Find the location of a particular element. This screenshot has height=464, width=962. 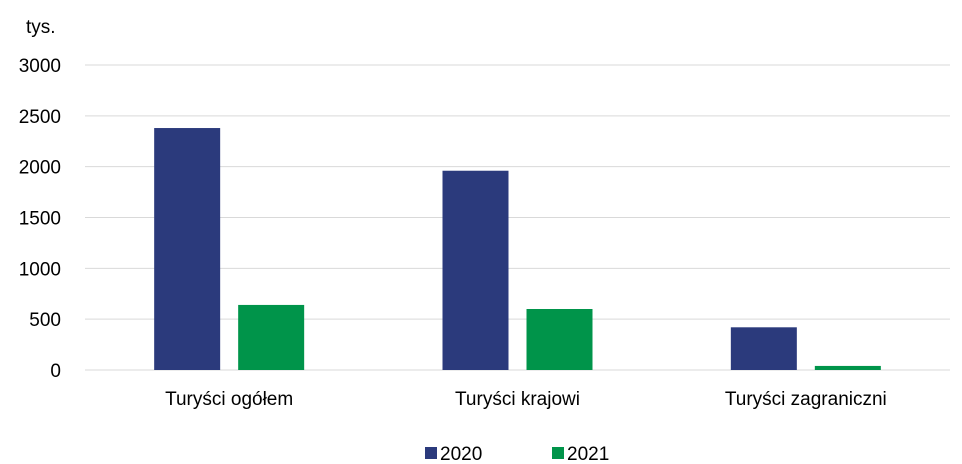

x-category-label: Turyści krajowi is located at coordinates (517, 399).